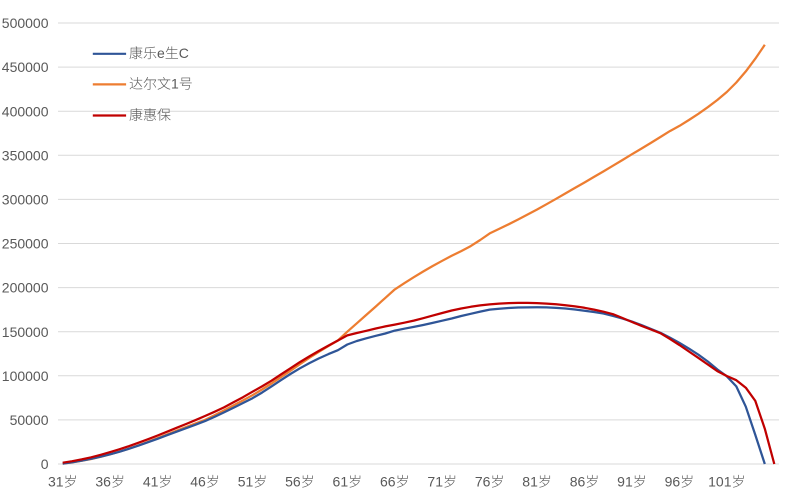 This screenshot has height=498, width=788. I want to click on svg-text: e, so click(161, 53).